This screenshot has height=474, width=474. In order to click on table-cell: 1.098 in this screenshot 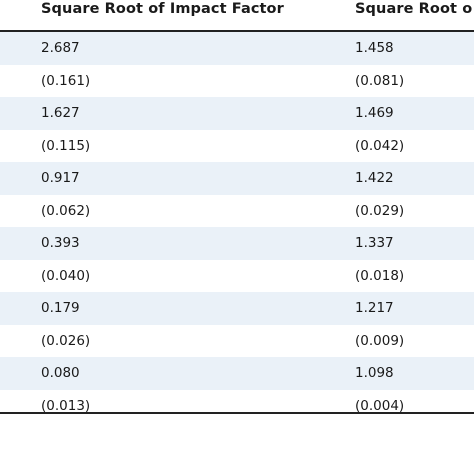, I will do `click(374, 373)`.